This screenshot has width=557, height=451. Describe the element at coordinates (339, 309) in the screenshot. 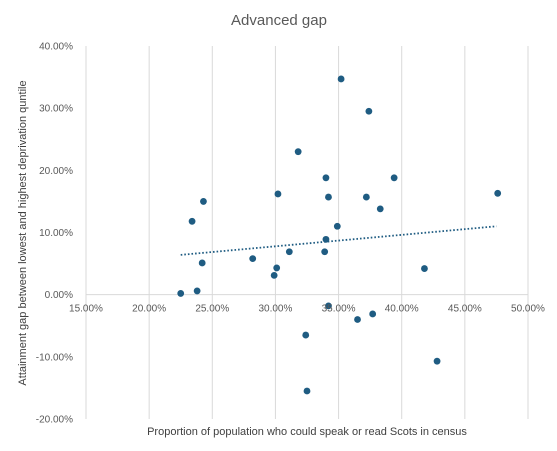

I see `x-tick-label: 35.00%` at that location.